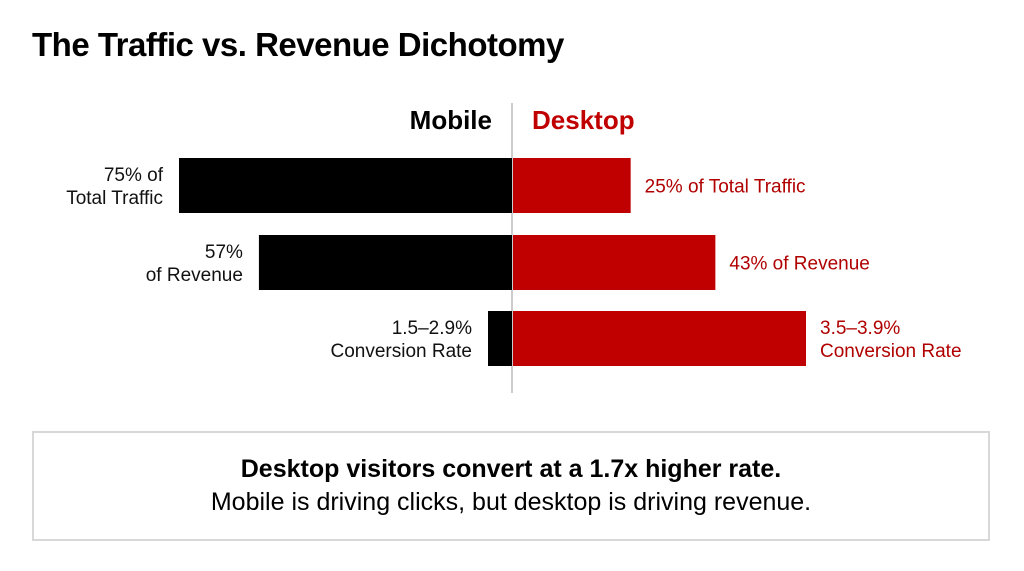  I want to click on label-mobile-2: 1.5–2.9%, so click(432, 328).